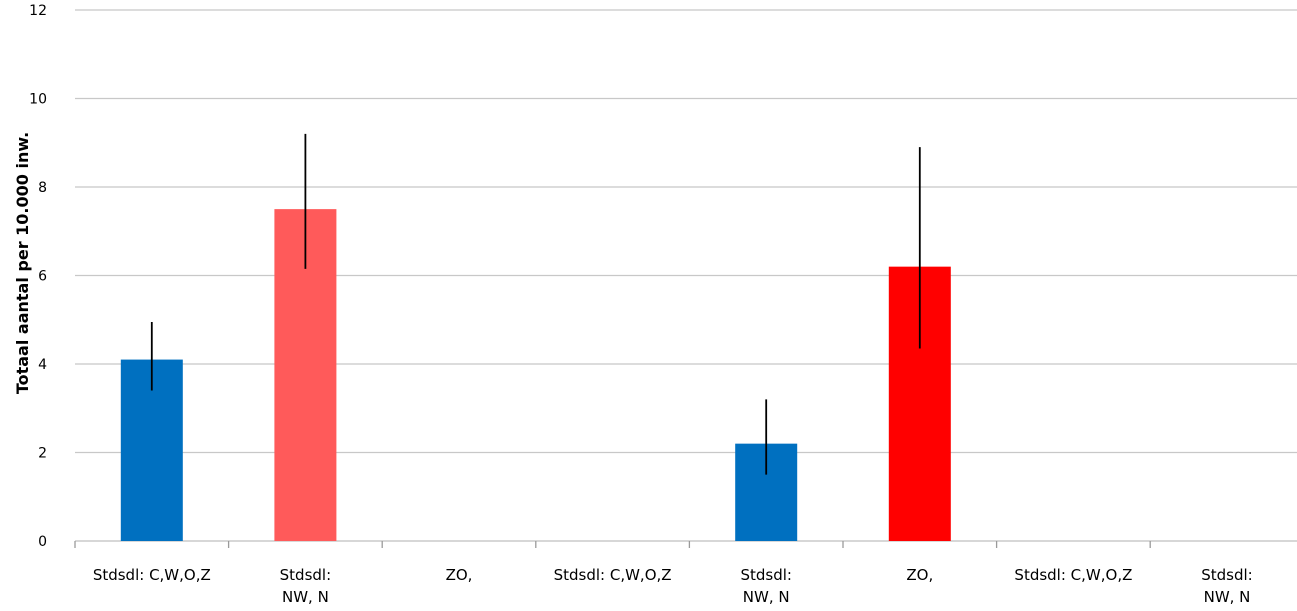  I want to click on y-tick-label: 12, so click(38, 11).